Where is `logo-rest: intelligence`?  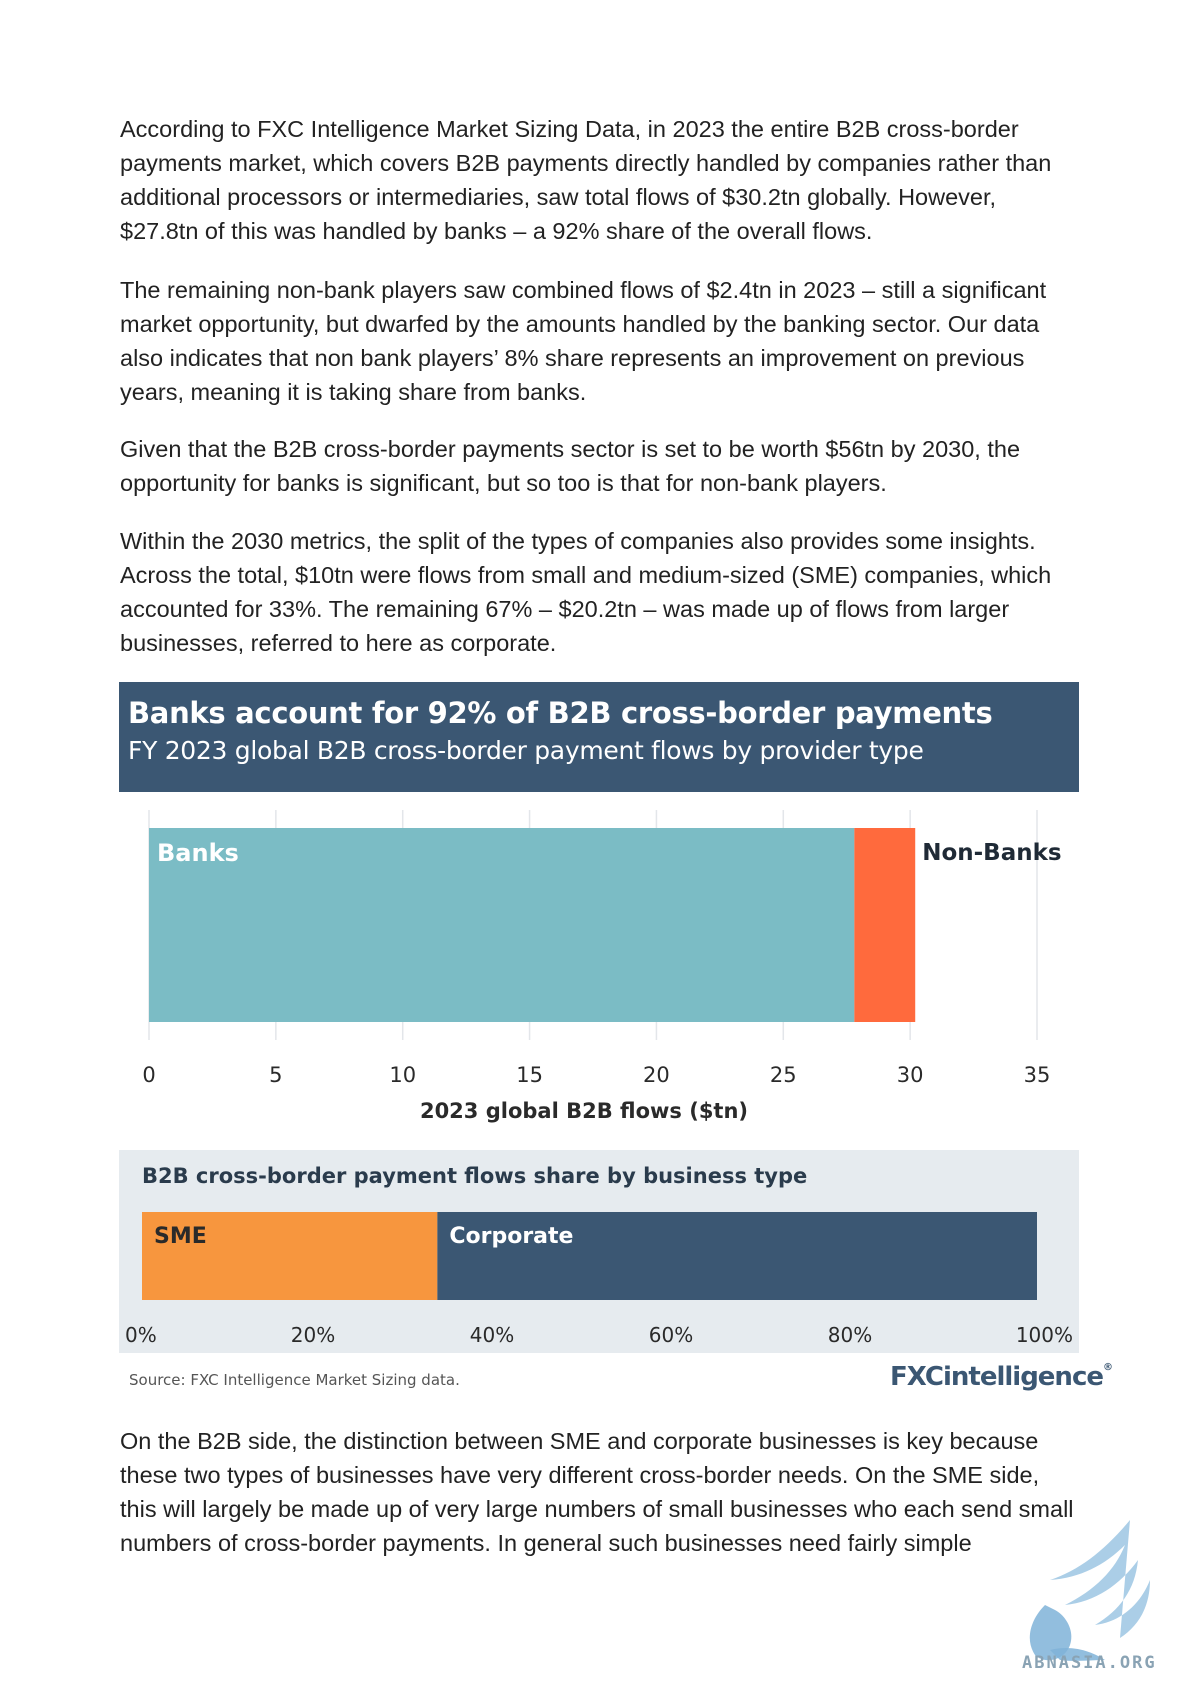 logo-rest: intelligence is located at coordinates (1023, 1377).